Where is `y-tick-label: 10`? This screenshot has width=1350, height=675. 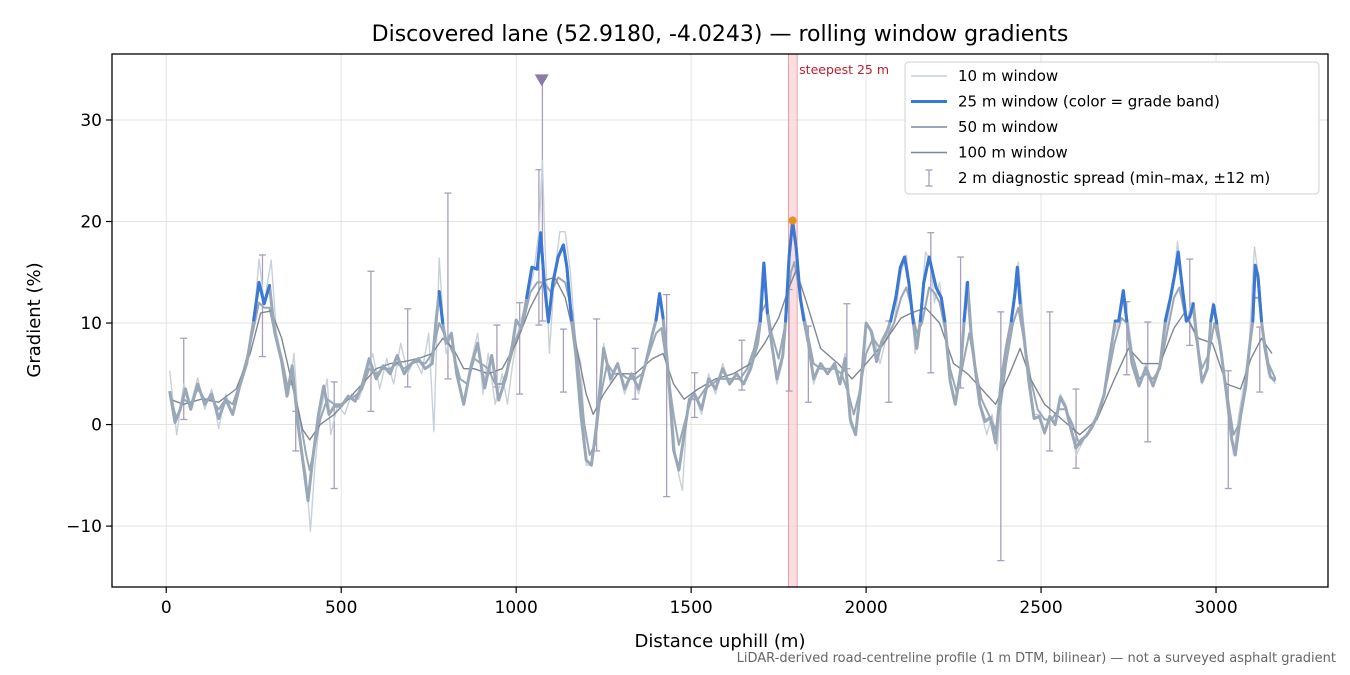
y-tick-label: 10 is located at coordinates (91, 324).